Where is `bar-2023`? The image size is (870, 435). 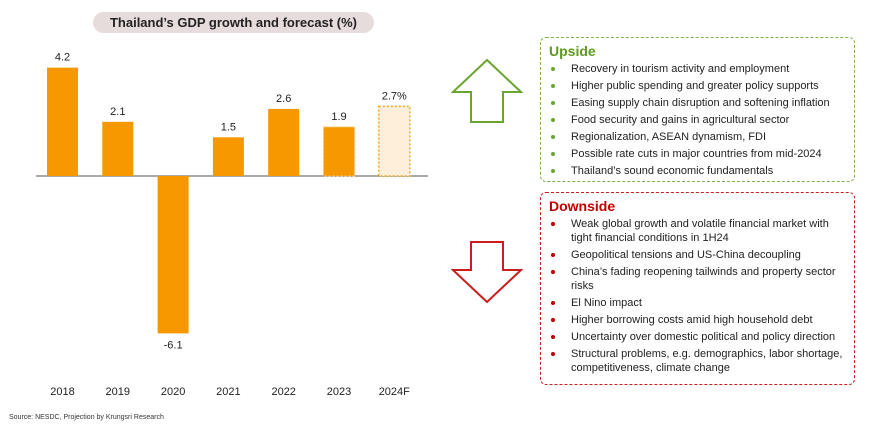
bar-2023 is located at coordinates (339, 151).